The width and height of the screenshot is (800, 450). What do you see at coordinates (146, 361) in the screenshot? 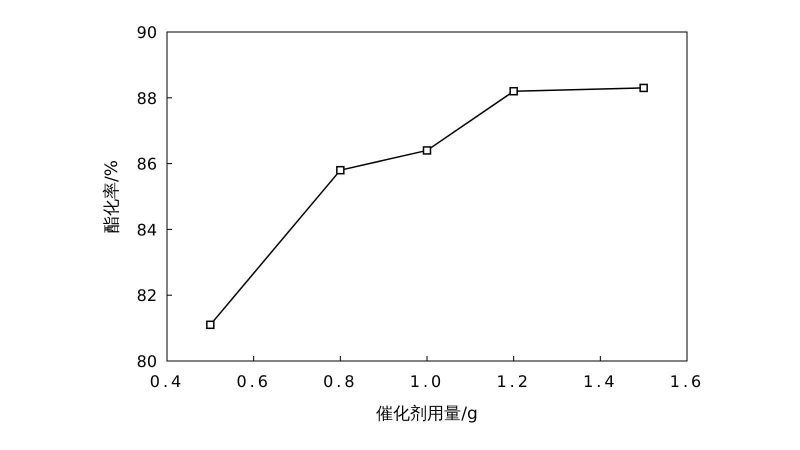
I see `y-tick-label: 80` at bounding box center [146, 361].